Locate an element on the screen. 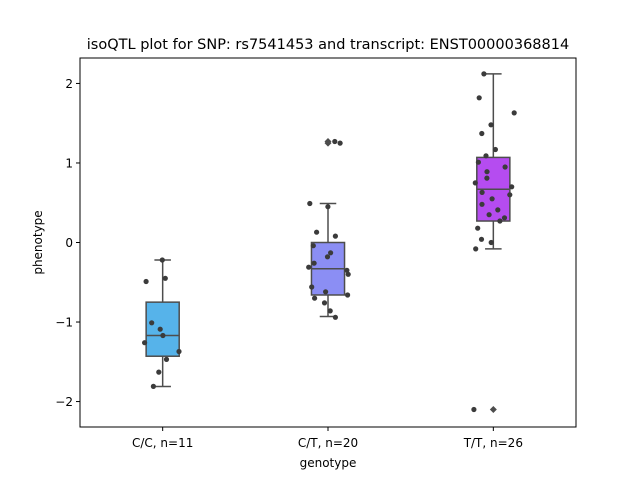 Image resolution: width=640 pixels, height=480 pixels. x-tick-label: T/T, n=26 is located at coordinates (493, 443).